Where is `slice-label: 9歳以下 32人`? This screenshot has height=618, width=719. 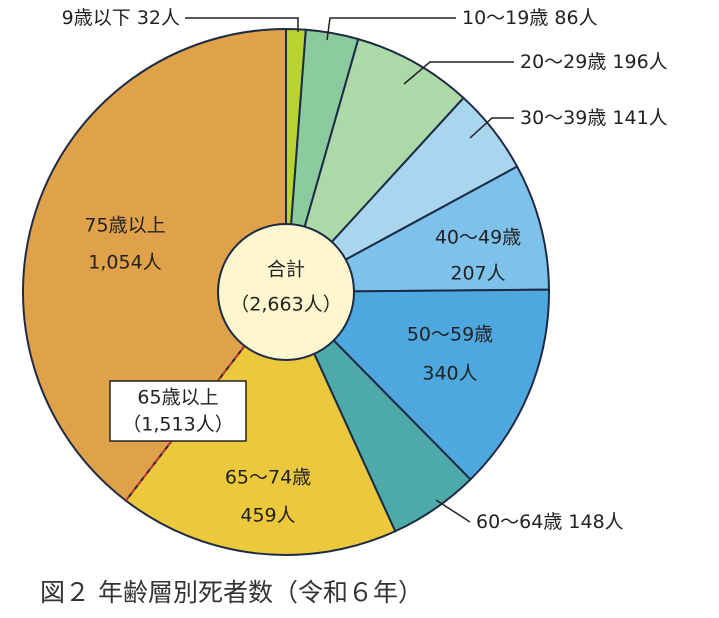
slice-label: 9歳以下 32人 is located at coordinates (121, 18).